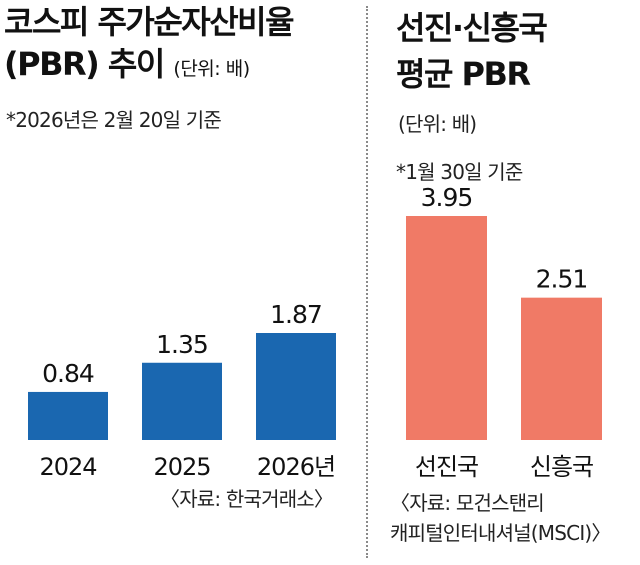 Image resolution: width=640 pixels, height=565 pixels. I want to click on intl-value-label-0: 3.95, so click(447, 197).